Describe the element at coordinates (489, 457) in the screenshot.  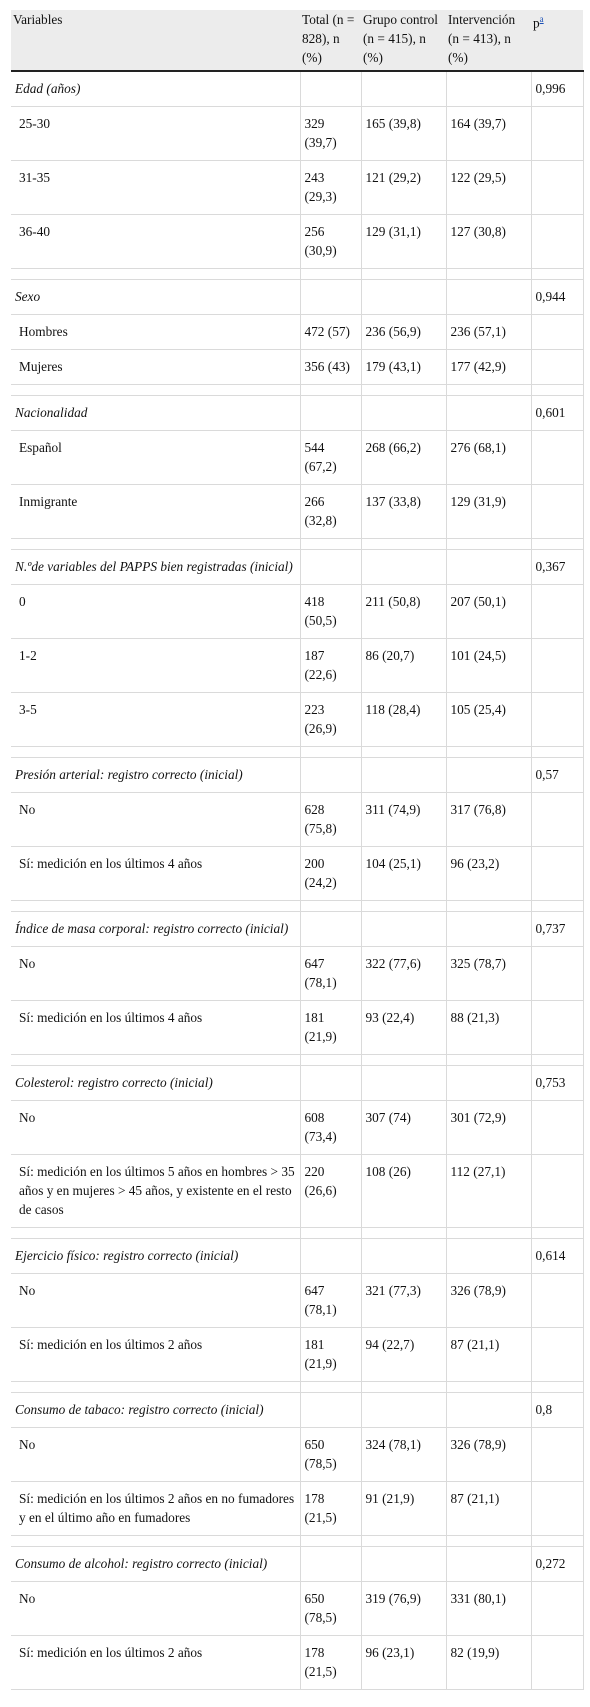
I see `intervention-value: 276 (68,1)` at that location.